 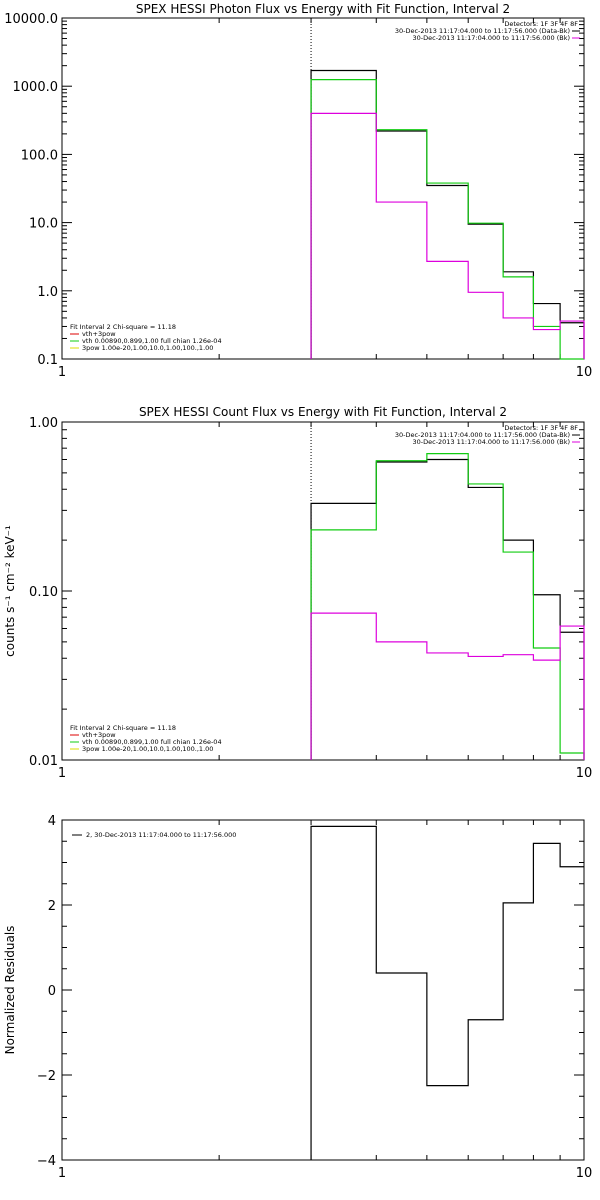 I want to click on y-tick-label: −2, so click(x=46, y=1076).